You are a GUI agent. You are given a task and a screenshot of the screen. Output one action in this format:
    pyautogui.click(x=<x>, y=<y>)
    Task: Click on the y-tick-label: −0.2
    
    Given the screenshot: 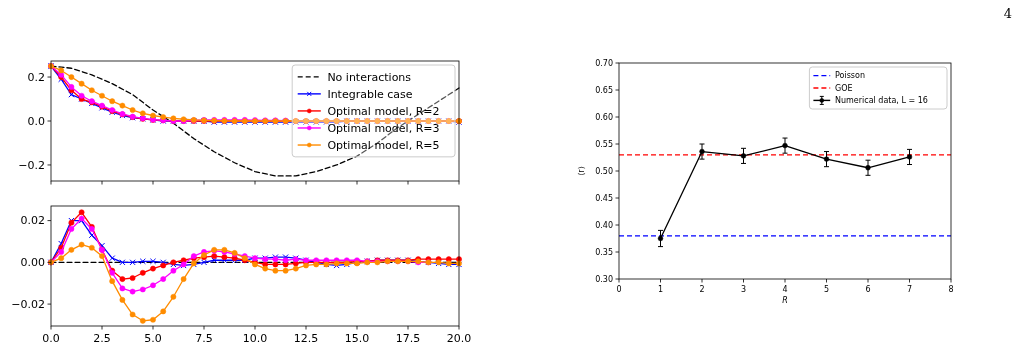 What is the action you would take?
    pyautogui.click(x=31, y=165)
    